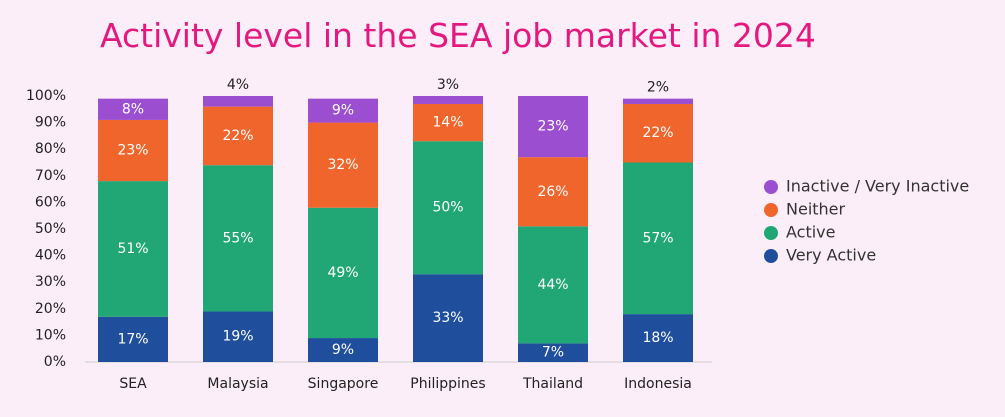  Describe the element at coordinates (50, 282) in the screenshot. I see `y-tick-label: 30%` at that location.